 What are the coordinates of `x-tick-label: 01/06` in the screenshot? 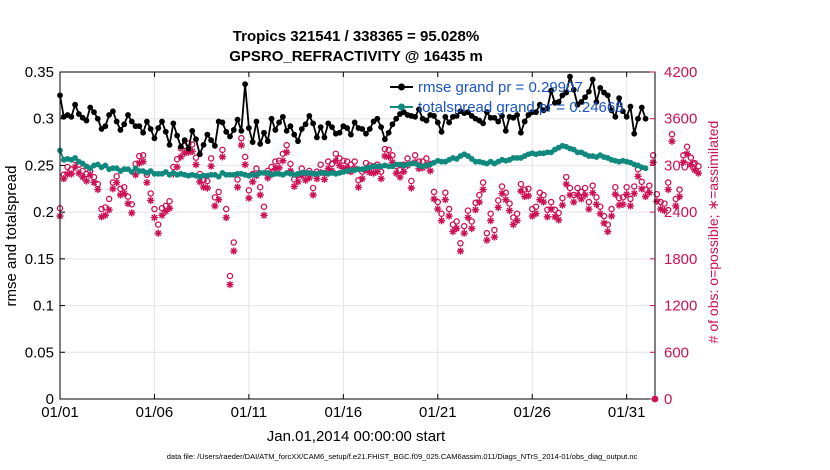 It's located at (155, 412).